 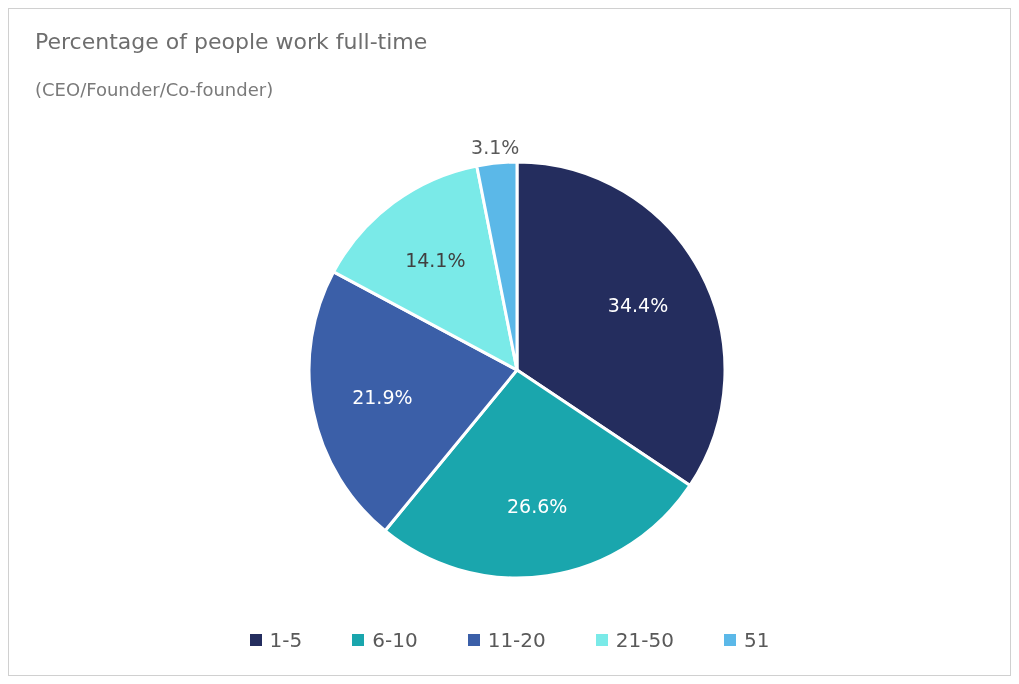 What do you see at coordinates (382, 396) in the screenshot?
I see `data-label: 21.9%` at bounding box center [382, 396].